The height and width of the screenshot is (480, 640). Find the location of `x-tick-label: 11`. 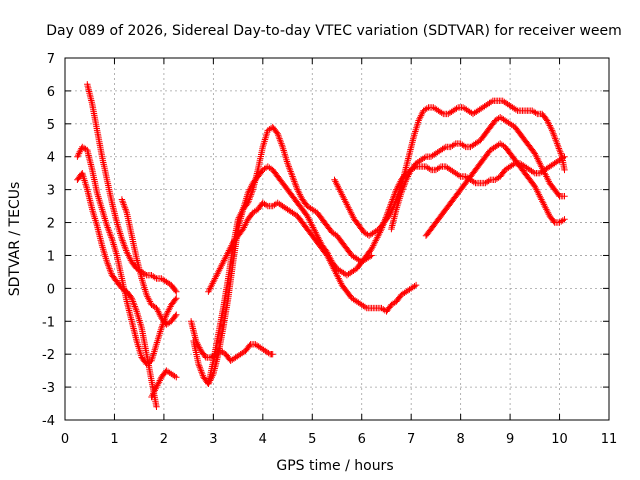

x-tick-label: 11 is located at coordinates (609, 439).